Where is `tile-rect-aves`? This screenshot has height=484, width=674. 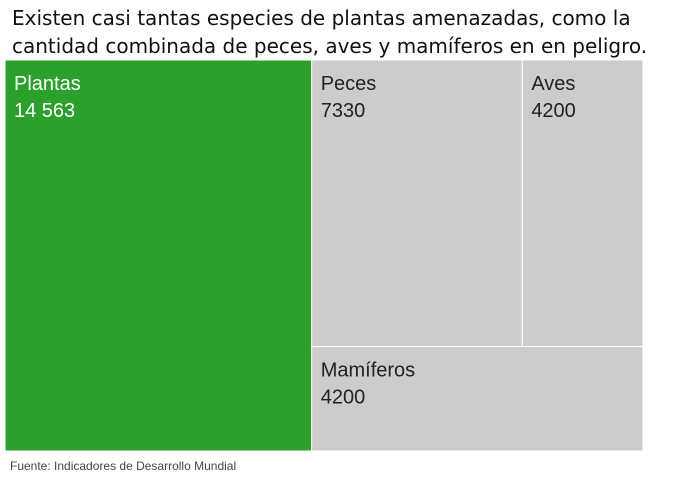 tile-rect-aves is located at coordinates (582, 203).